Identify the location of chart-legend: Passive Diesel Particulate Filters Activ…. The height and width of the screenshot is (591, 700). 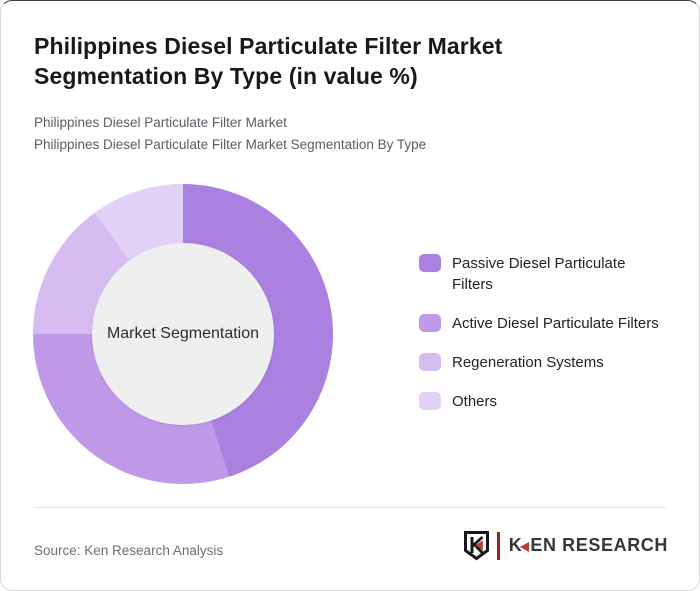
(547, 332).